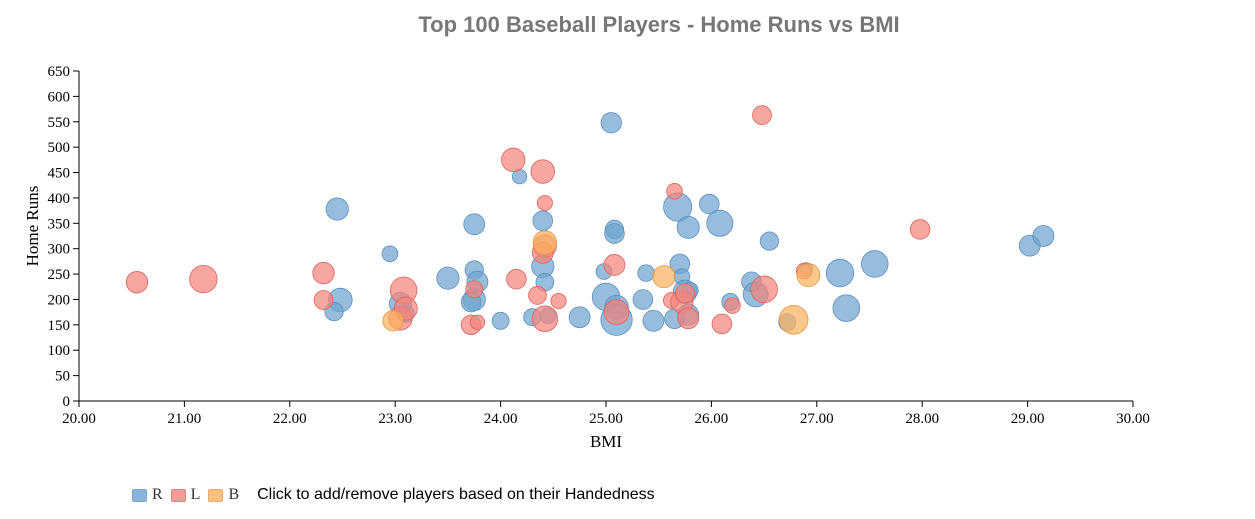  What do you see at coordinates (59, 199) in the screenshot?
I see `y-tick-label: 400` at bounding box center [59, 199].